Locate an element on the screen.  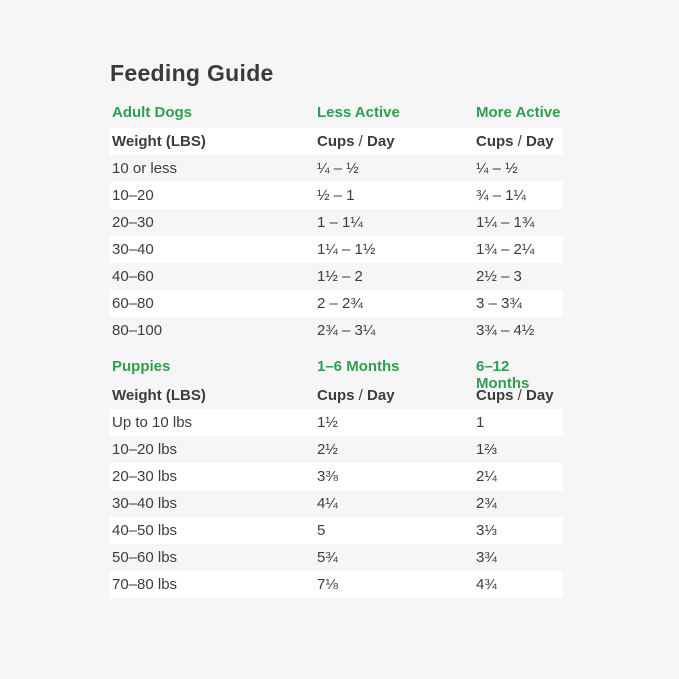
weight-range-cell: Up to 10 lbs is located at coordinates (152, 422).